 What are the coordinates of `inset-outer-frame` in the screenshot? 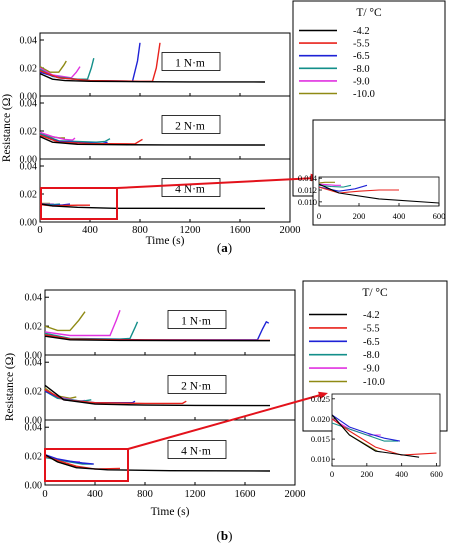 It's located at (379, 172).